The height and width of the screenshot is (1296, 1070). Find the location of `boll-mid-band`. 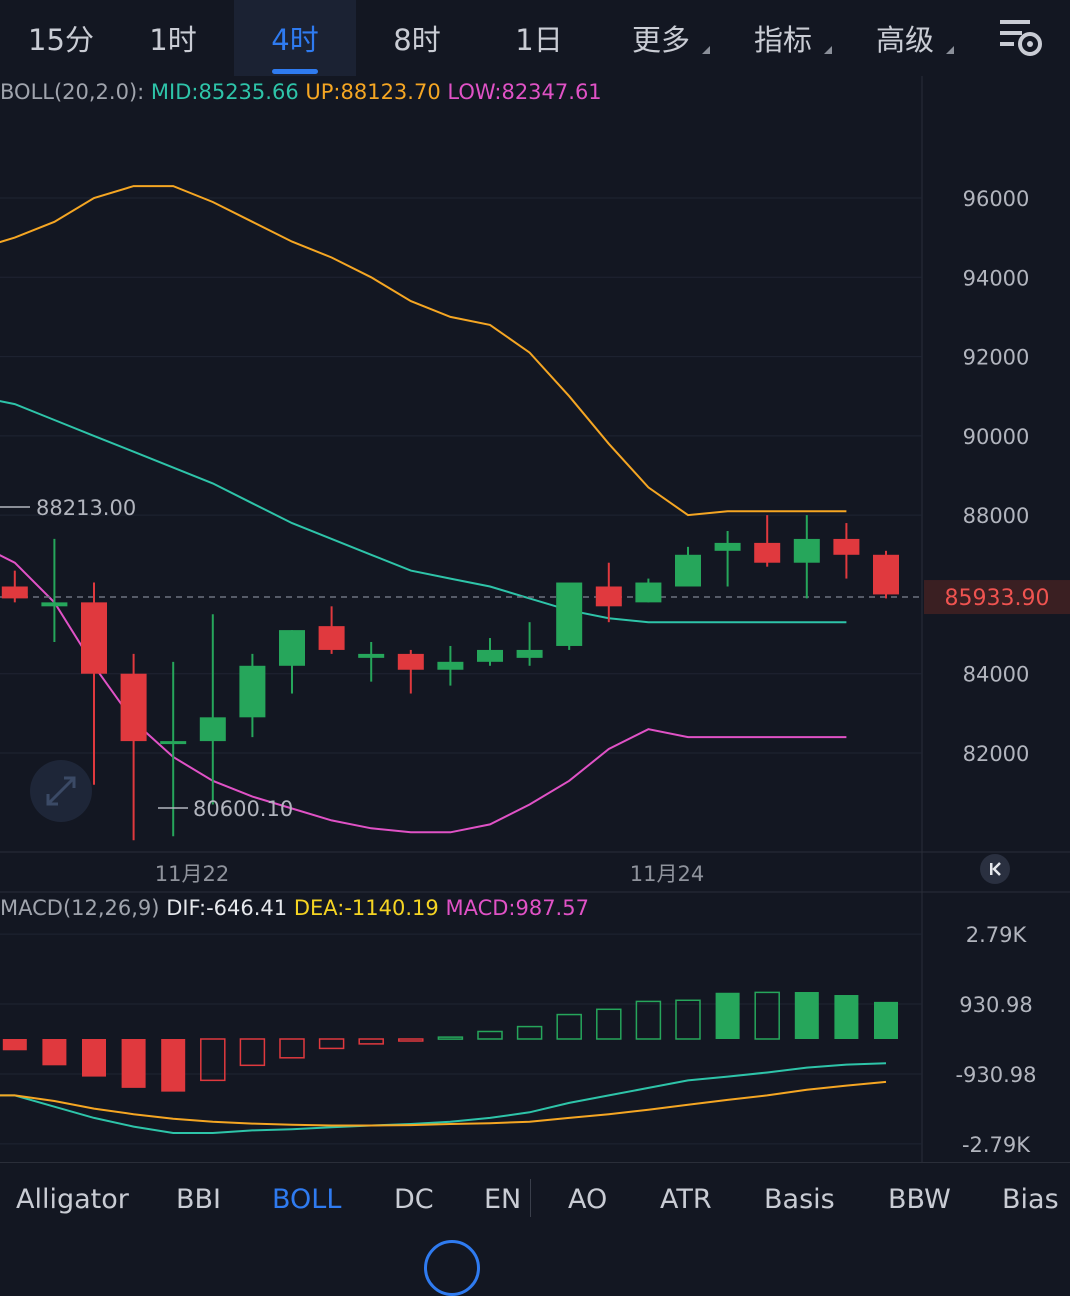

boll-mid-band is located at coordinates (423, 512).